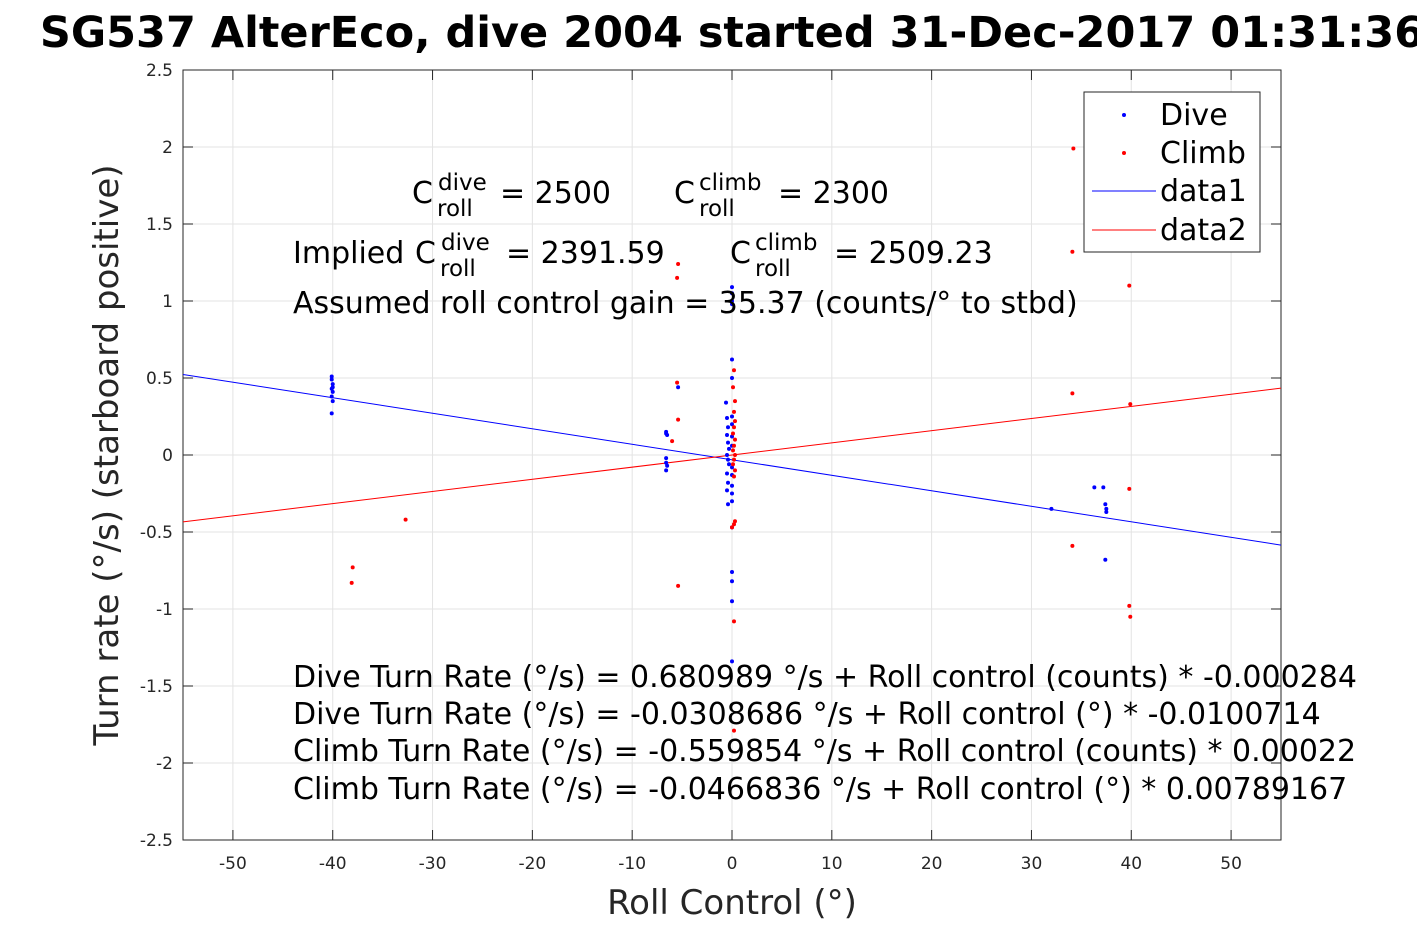  I want to click on implied-prefix: Implied, so click(348, 253).